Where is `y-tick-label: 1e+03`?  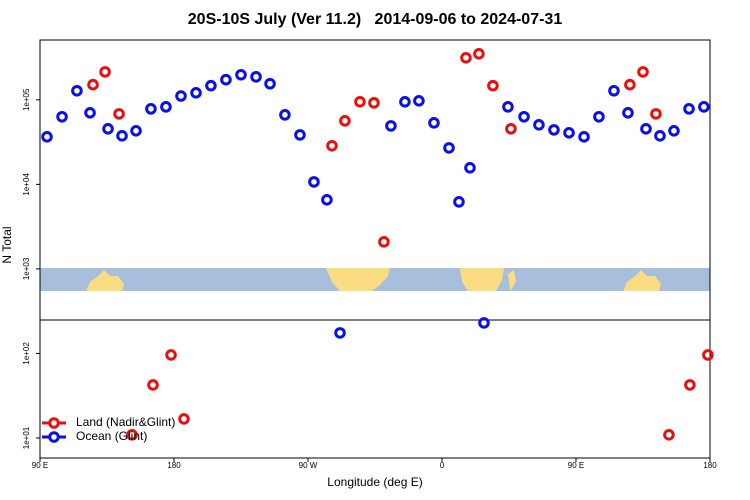 y-tick-label: 1e+03 is located at coordinates (26, 268).